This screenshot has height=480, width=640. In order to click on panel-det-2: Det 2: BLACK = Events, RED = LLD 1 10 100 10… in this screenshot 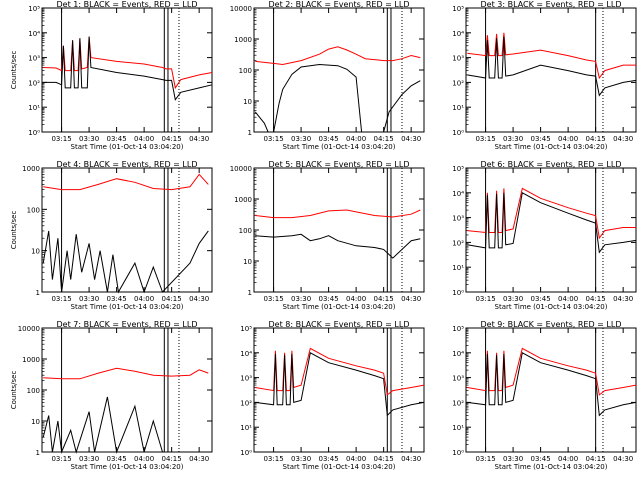, I will do `click(327, 75)`.